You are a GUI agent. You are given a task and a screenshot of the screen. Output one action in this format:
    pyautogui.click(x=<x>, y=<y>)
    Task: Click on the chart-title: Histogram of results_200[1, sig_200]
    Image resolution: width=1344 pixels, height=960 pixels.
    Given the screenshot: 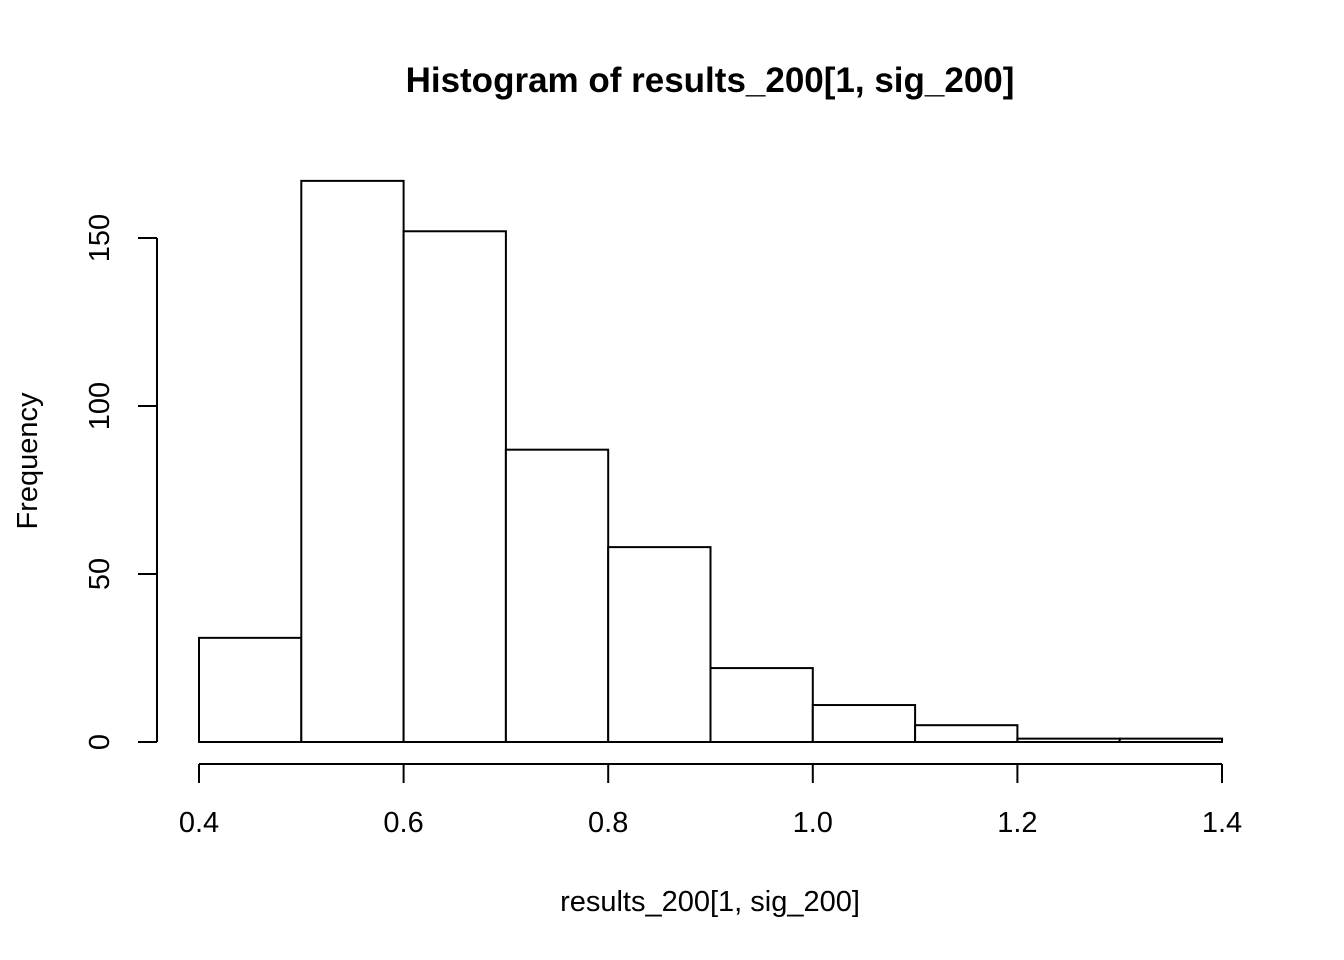 What is the action you would take?
    pyautogui.click(x=710, y=80)
    